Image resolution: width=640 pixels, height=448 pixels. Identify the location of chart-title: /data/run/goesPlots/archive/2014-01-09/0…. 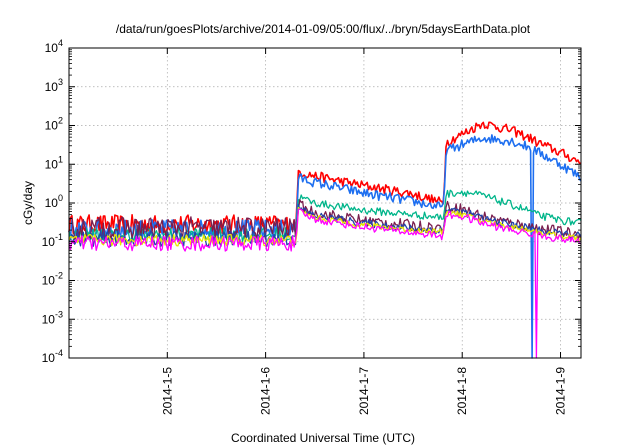
(323, 29).